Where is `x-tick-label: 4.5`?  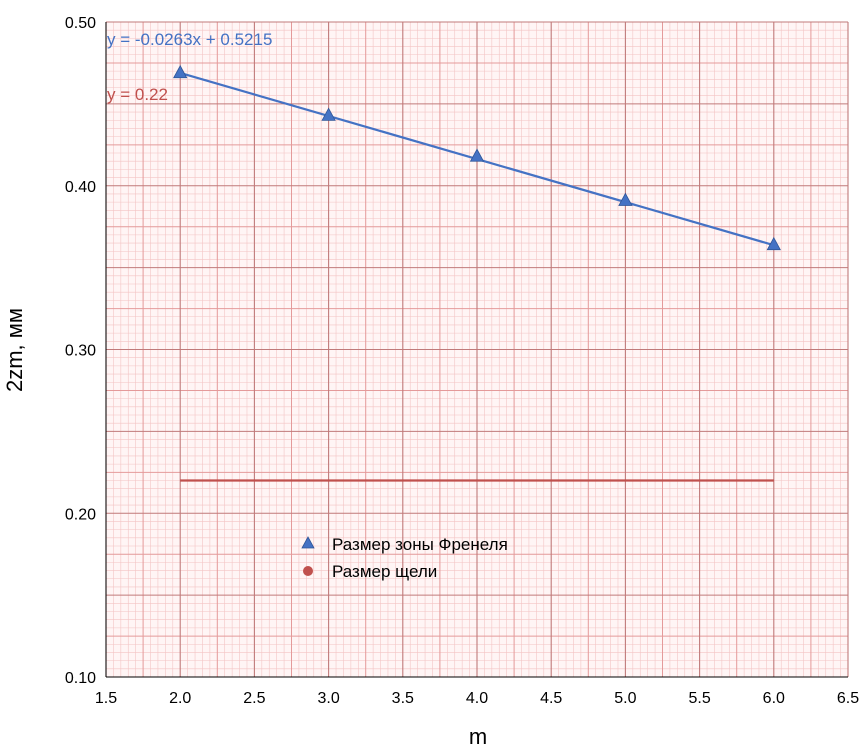
x-tick-label: 4.5 is located at coordinates (551, 698).